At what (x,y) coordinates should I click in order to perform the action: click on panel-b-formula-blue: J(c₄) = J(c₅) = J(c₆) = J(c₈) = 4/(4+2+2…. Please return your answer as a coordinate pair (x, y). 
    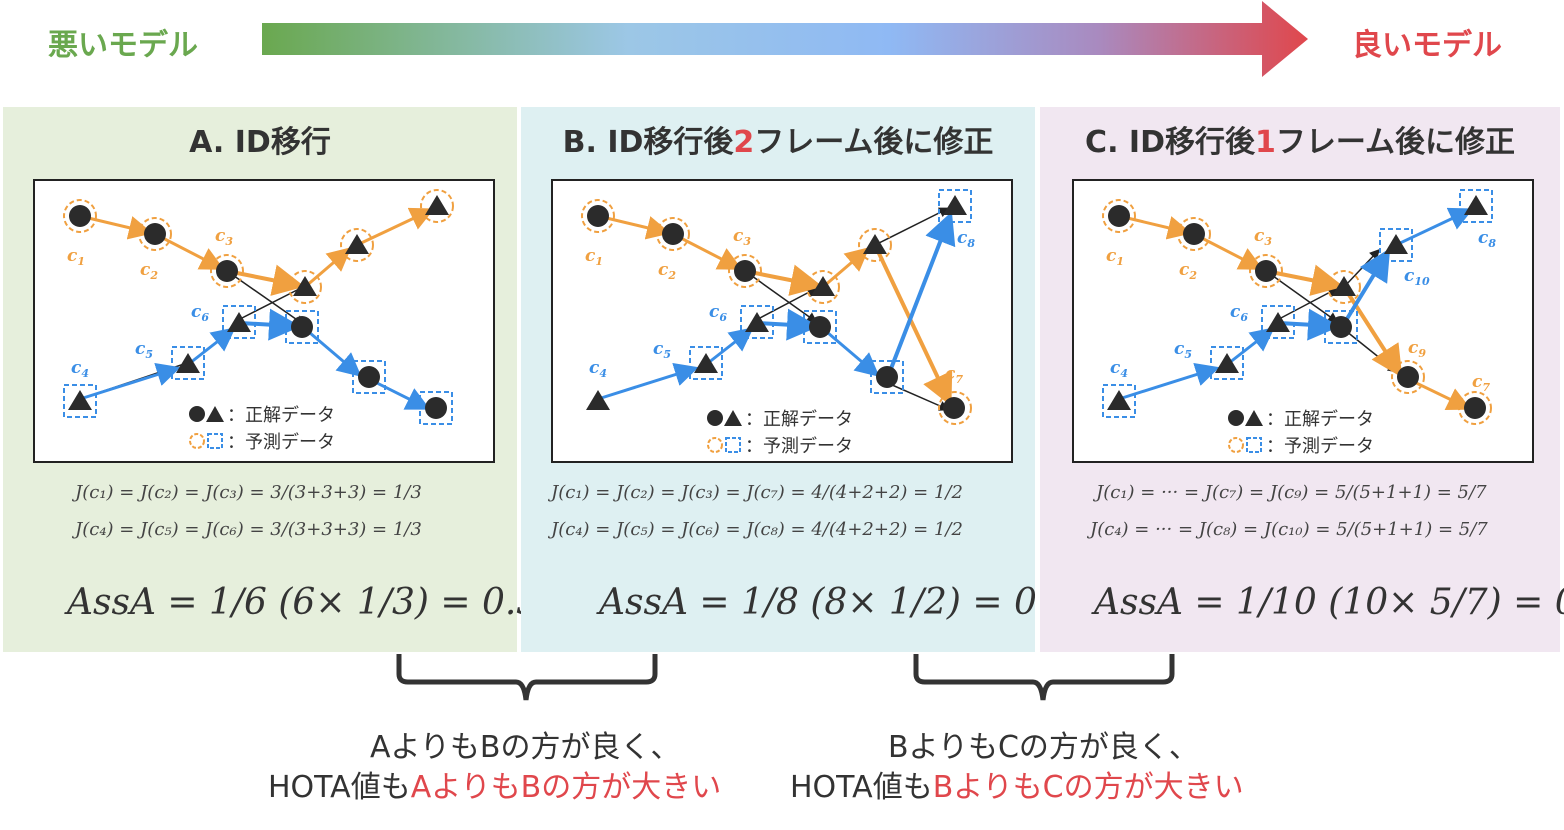
    Looking at the image, I should click on (757, 529).